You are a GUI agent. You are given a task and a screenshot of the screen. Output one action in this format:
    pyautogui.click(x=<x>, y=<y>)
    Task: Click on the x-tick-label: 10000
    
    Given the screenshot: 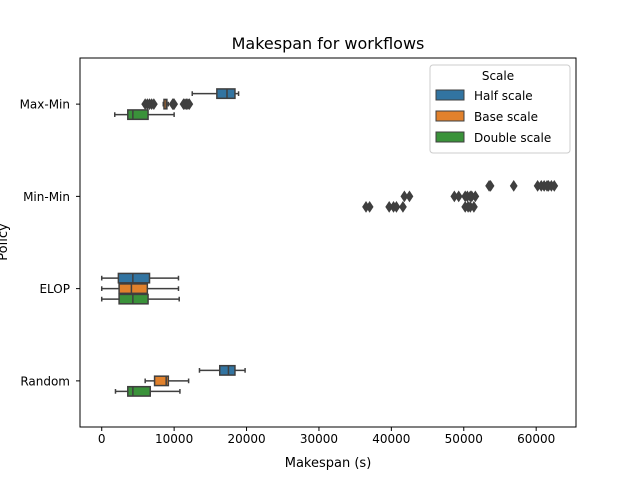 What is the action you would take?
    pyautogui.click(x=174, y=439)
    